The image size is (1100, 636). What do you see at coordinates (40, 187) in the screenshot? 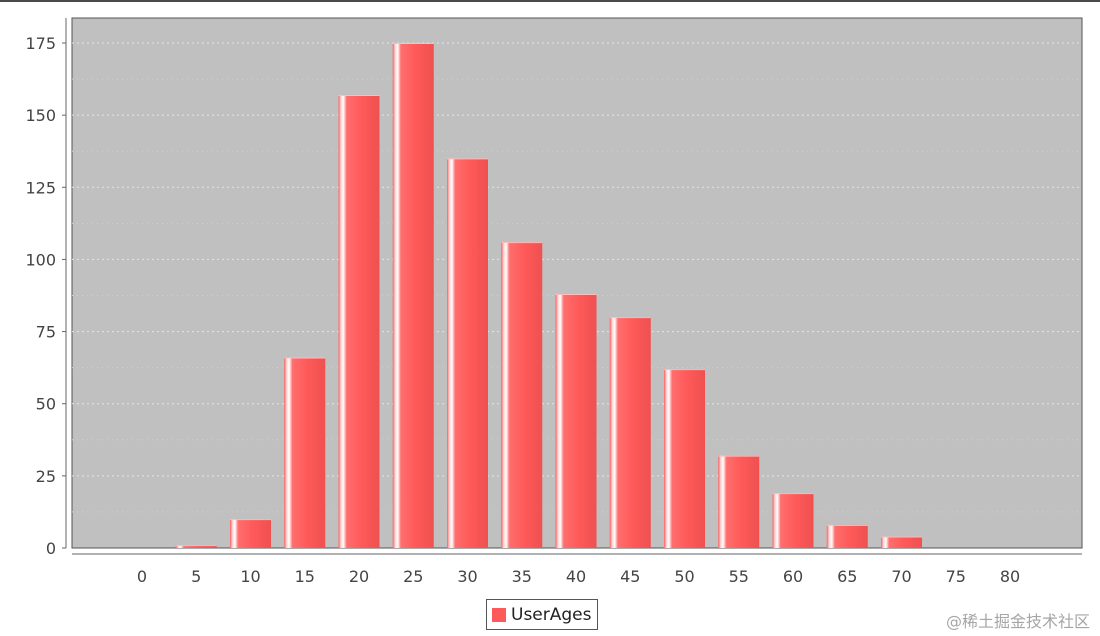
I see `y-tick-label: 125` at bounding box center [40, 187].